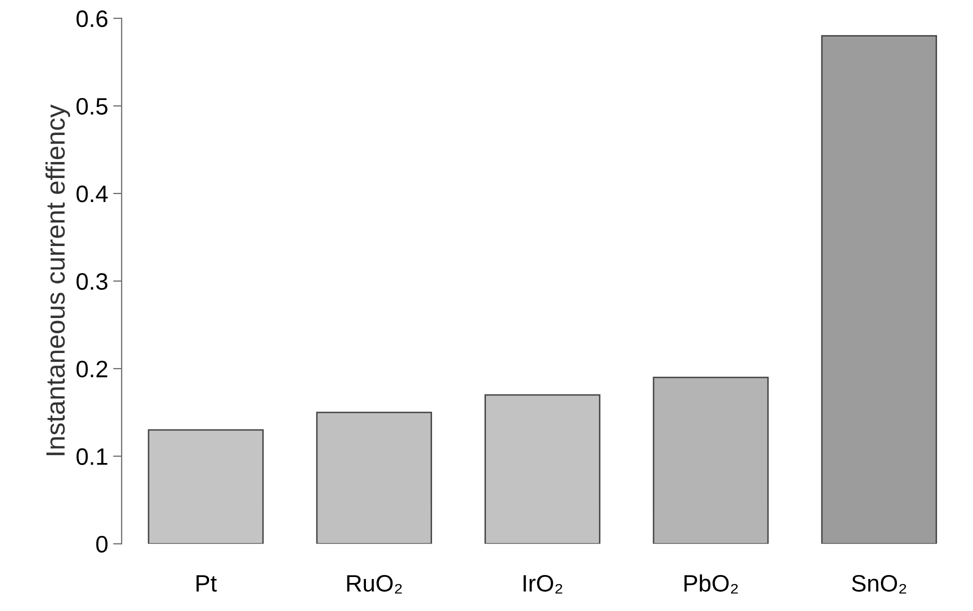 The image size is (973, 611). What do you see at coordinates (92, 456) in the screenshot?
I see `y-tick-label: 0.1` at bounding box center [92, 456].